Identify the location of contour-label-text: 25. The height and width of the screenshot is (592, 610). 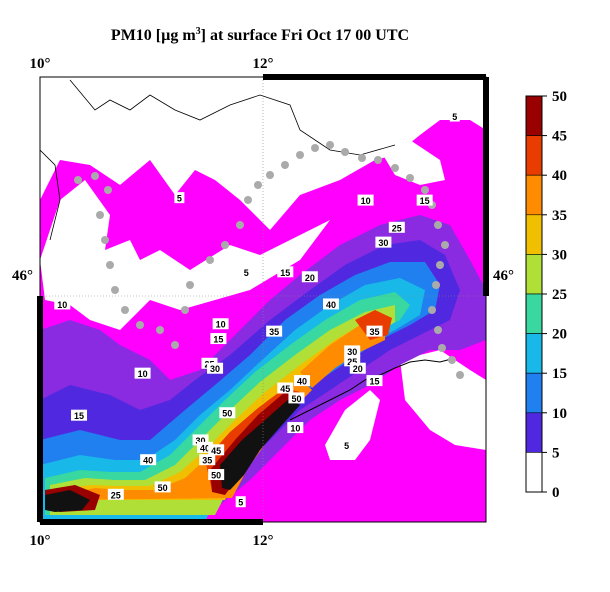
(352, 362).